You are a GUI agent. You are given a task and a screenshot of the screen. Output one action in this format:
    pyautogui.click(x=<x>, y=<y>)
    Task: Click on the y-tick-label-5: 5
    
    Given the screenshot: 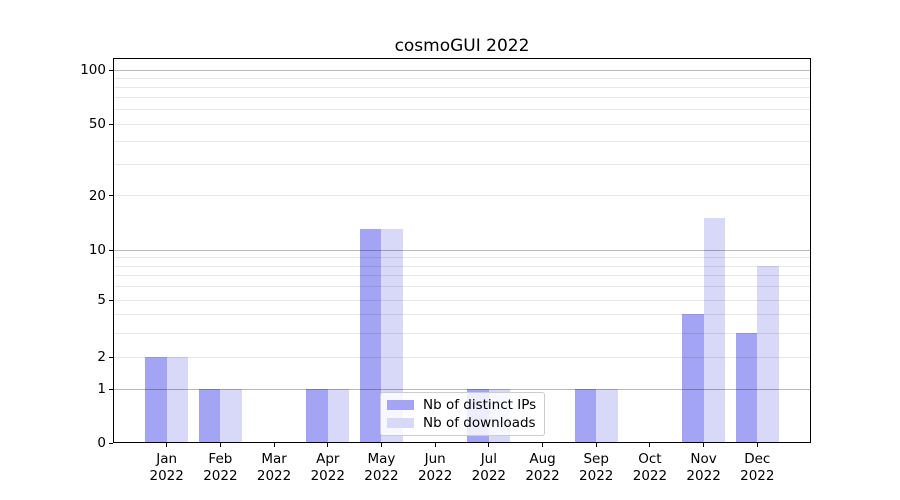 What is the action you would take?
    pyautogui.click(x=101, y=300)
    